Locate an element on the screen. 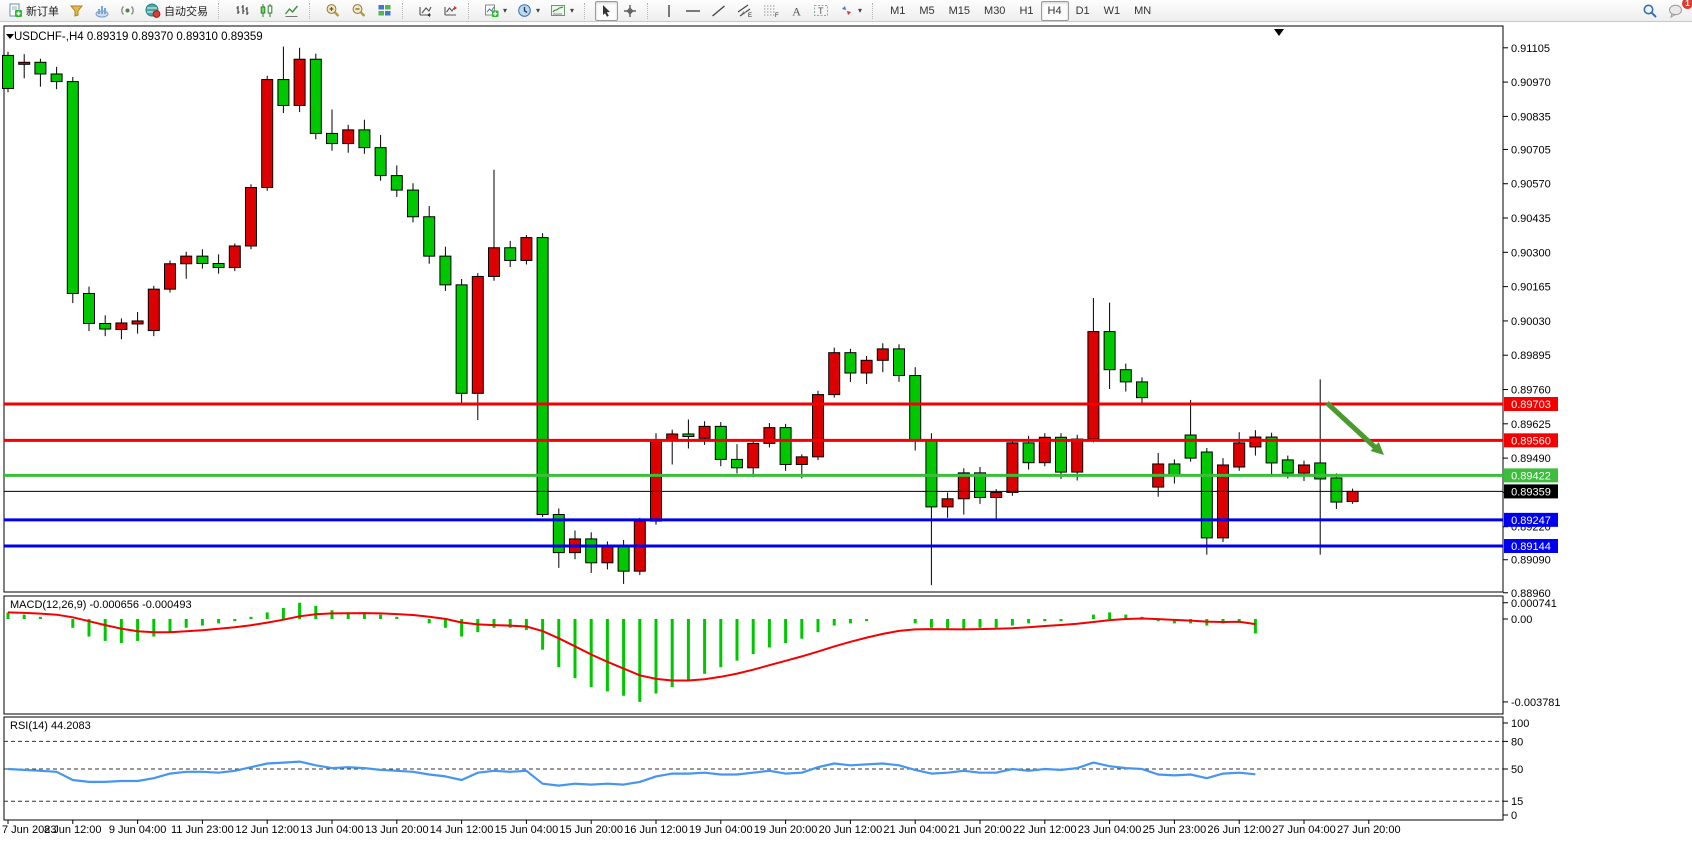 This screenshot has height=844, width=1692. time-axis-label: 16 Jun 12:00 is located at coordinates (656, 830).